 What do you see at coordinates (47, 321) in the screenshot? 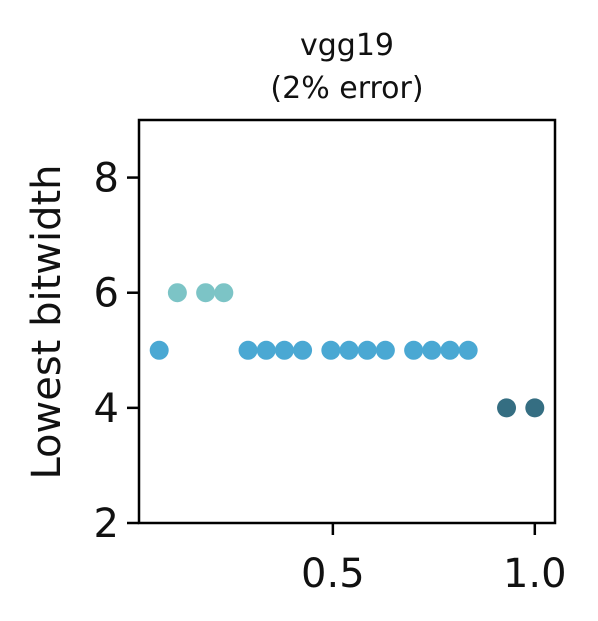
I see `y-axis-label: Lowest bitwidth` at bounding box center [47, 321].